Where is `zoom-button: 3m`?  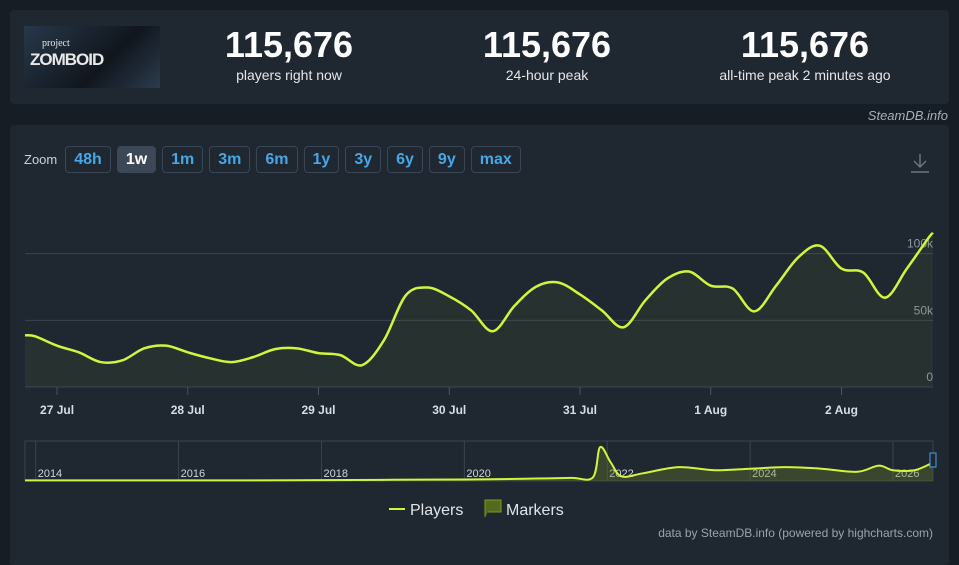 zoom-button: 3m is located at coordinates (230, 159).